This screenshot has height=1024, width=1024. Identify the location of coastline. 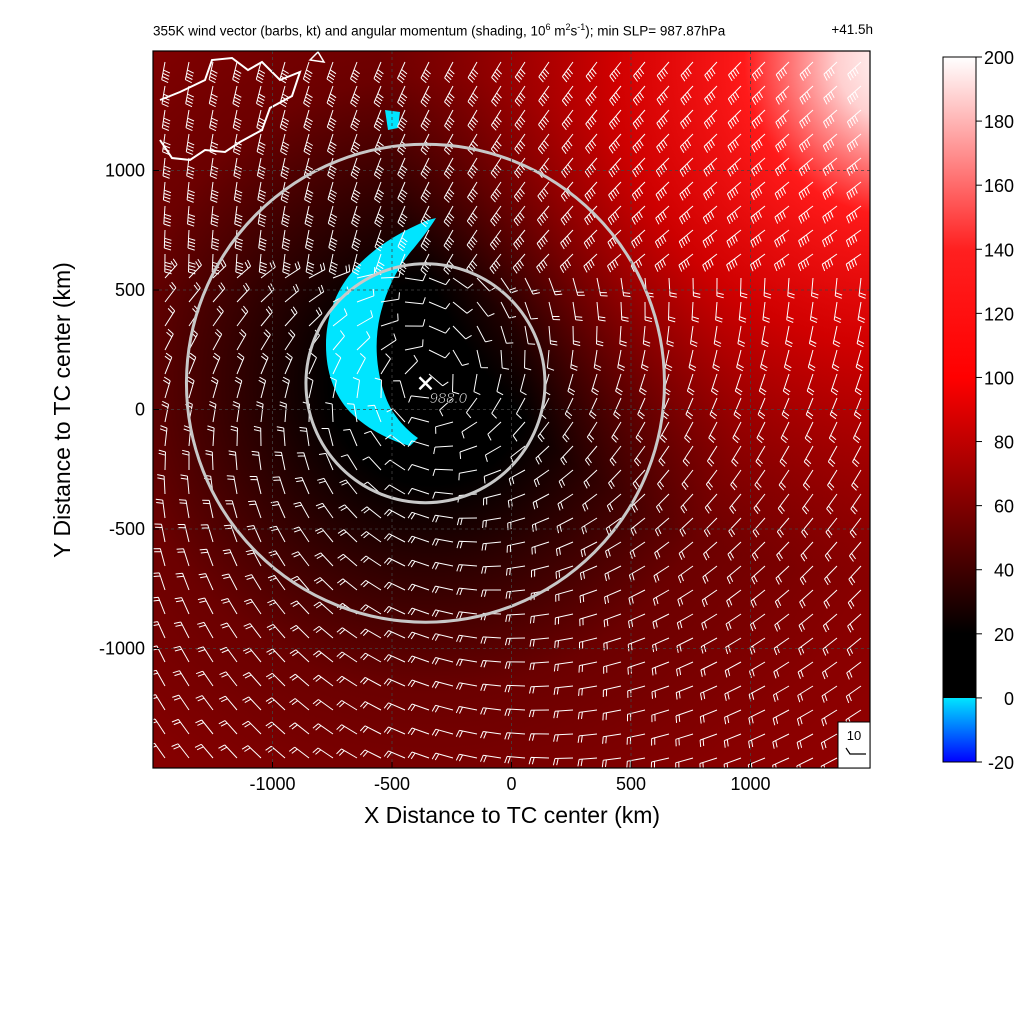
(230, 109).